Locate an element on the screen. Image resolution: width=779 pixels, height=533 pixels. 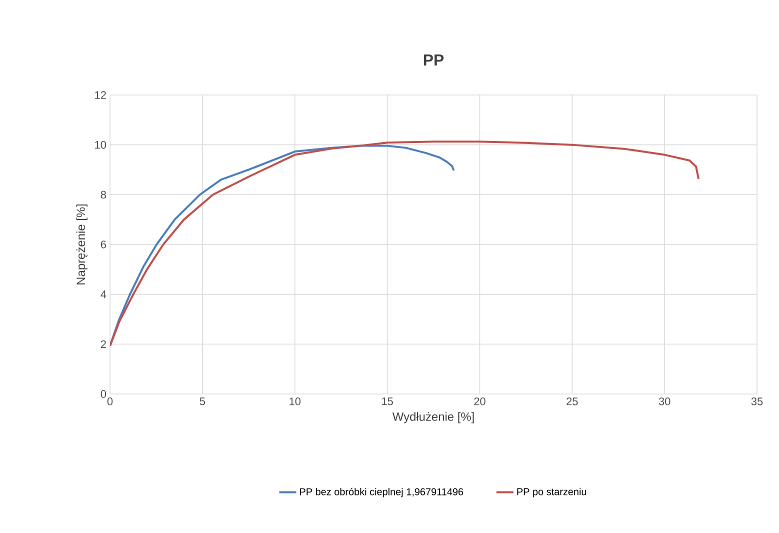
x-tick-label: 25 is located at coordinates (572, 402).